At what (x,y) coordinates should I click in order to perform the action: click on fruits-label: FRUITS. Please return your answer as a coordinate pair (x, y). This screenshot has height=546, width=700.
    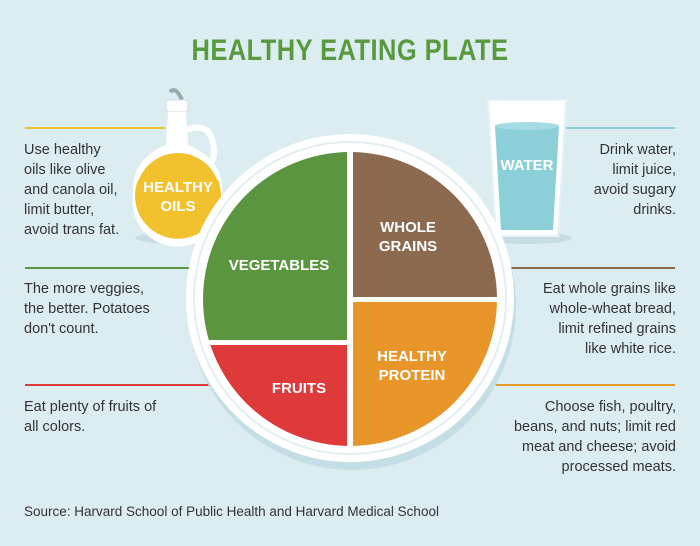
    Looking at the image, I should click on (299, 388).